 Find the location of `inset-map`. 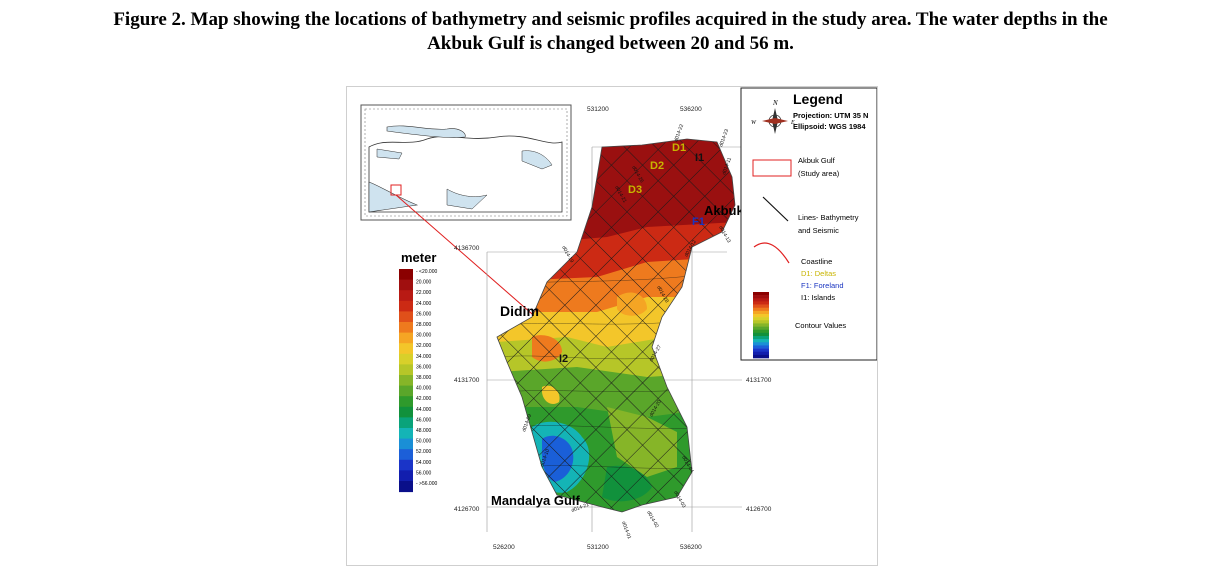

inset-map is located at coordinates (466, 162).